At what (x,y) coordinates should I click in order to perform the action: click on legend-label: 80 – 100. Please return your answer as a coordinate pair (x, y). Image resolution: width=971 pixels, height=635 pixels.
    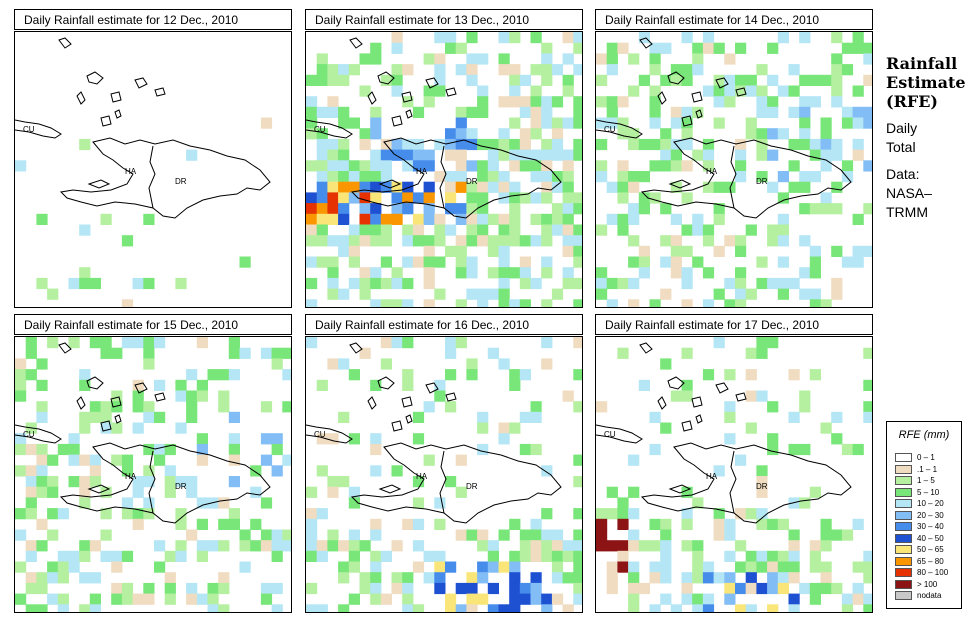
    Looking at the image, I should click on (933, 572).